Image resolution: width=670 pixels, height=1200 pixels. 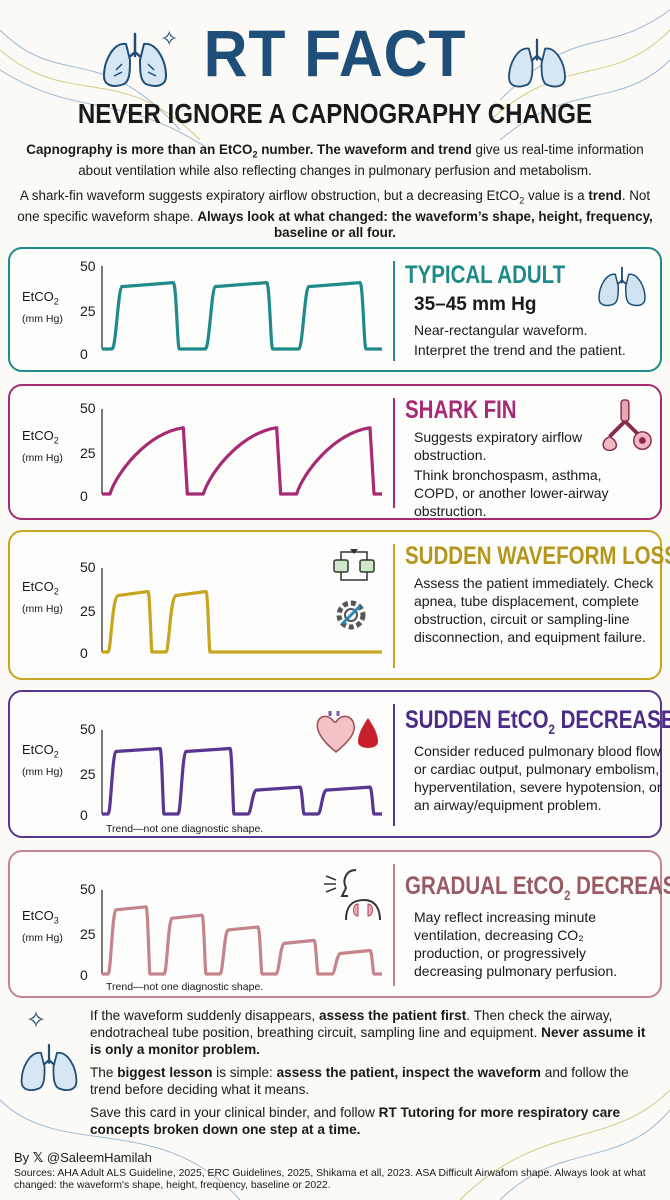 I want to click on y-axis-label: EtCO3 (mm Hg), so click(x=42, y=926).